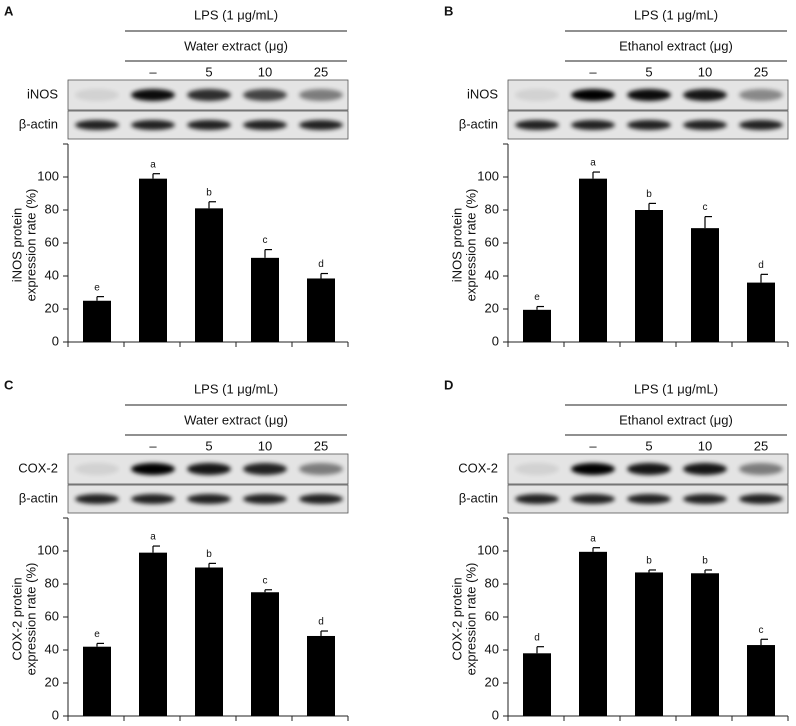  I want to click on y-axis-title: COX-2 protein expression rate (%), so click(463, 619).